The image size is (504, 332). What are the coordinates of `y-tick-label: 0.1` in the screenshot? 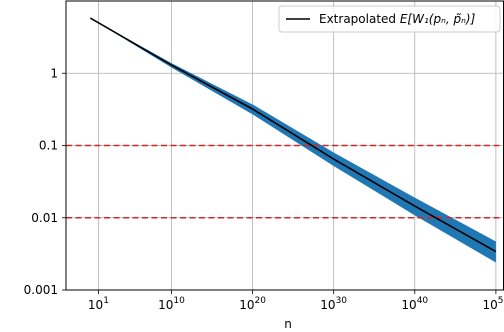 It's located at (48, 146).